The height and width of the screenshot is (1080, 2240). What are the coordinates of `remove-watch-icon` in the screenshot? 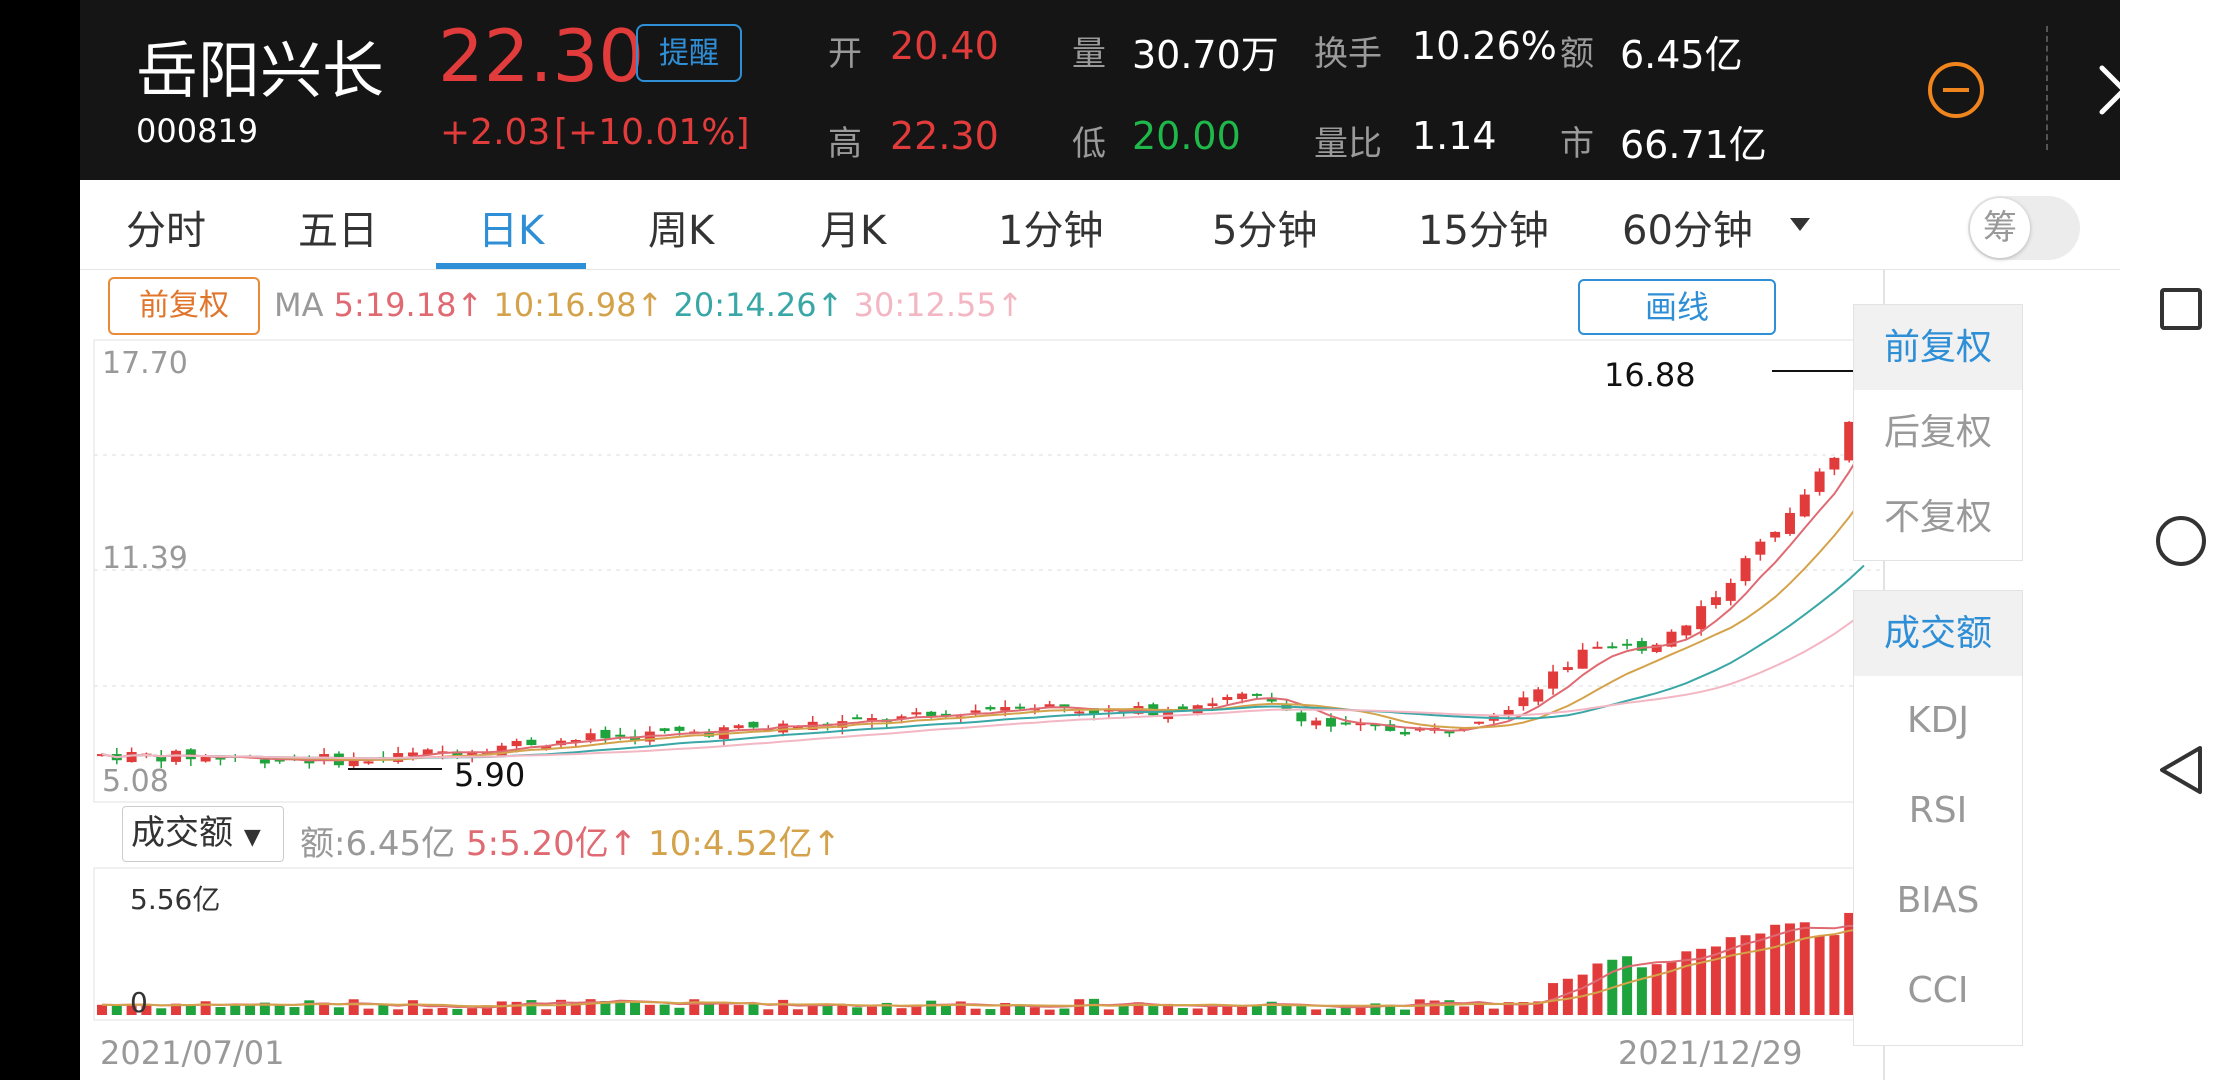 It's located at (1956, 90).